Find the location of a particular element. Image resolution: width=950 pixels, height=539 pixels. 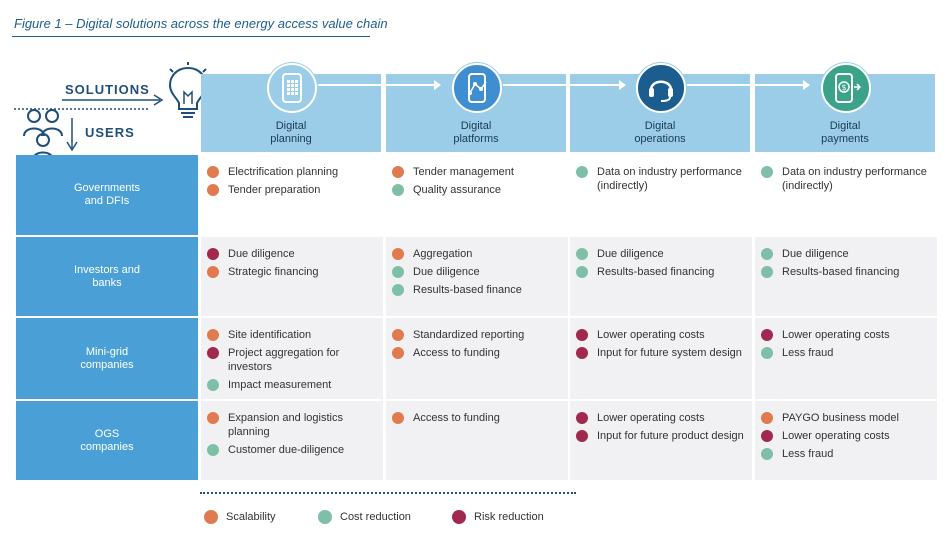

benefit-text: Electrification planning is located at coordinates (283, 172).